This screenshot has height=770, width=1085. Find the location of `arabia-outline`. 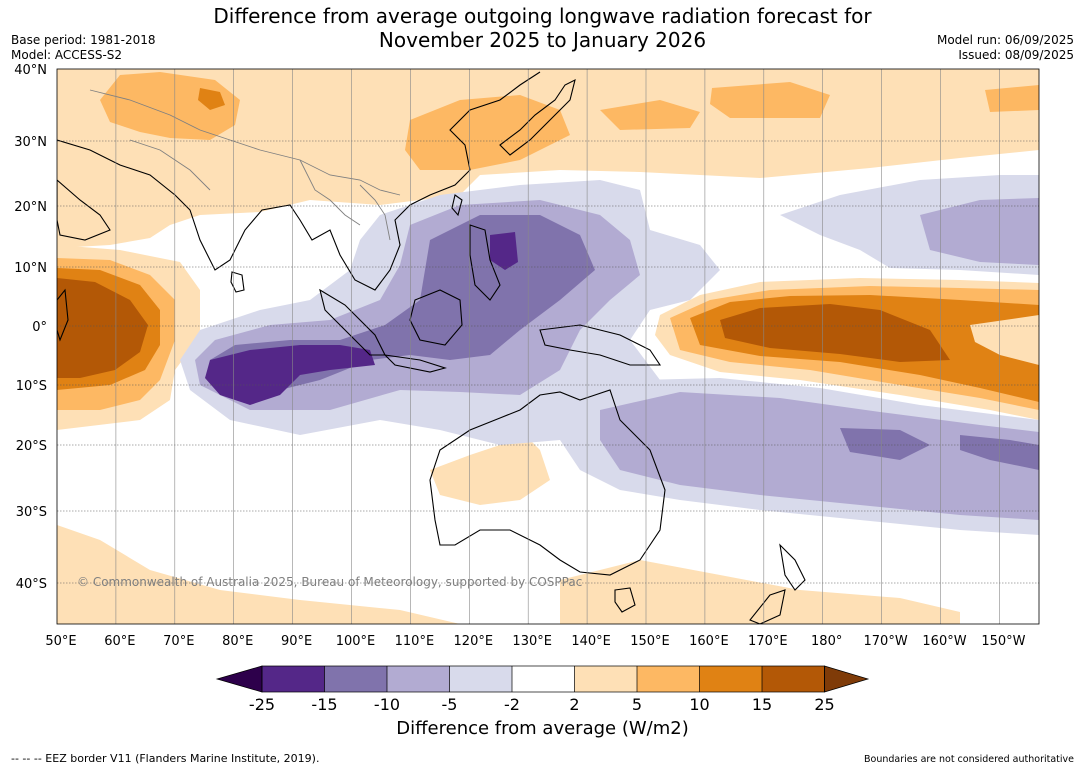

arabia-outline is located at coordinates (84, 210).